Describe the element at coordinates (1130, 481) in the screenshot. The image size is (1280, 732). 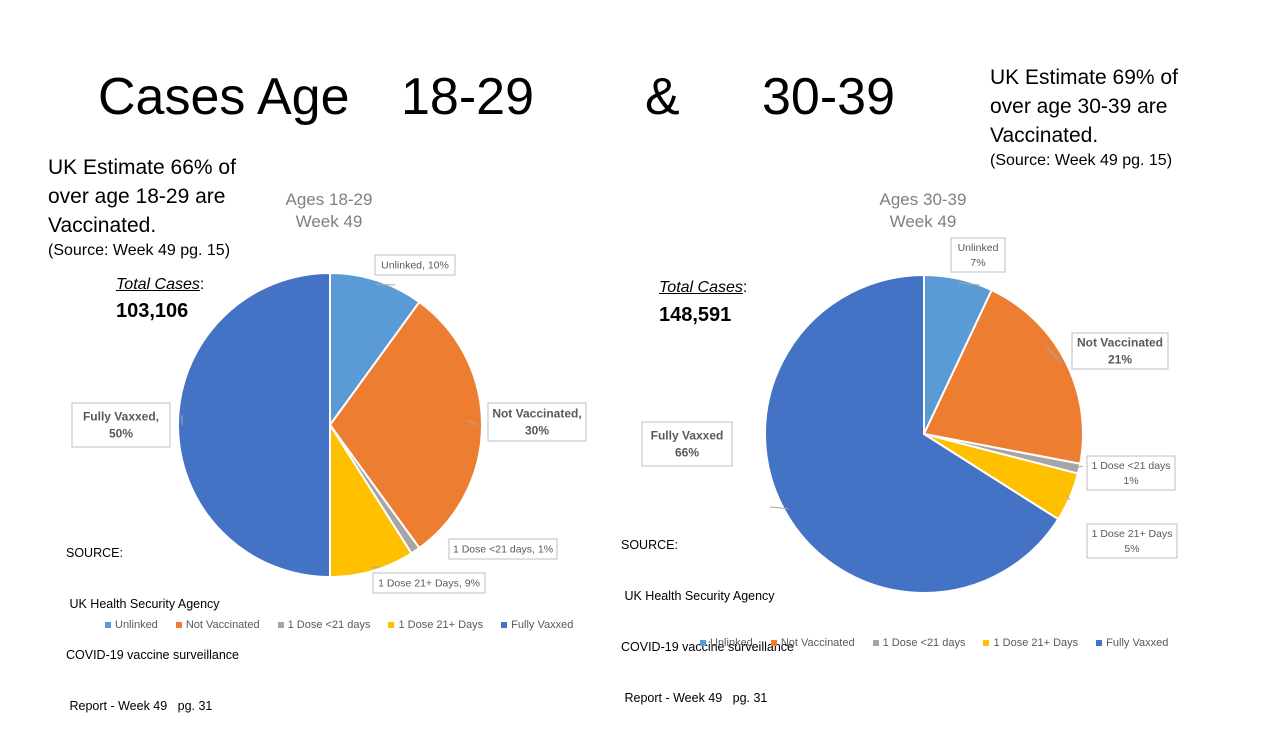
I see `data-label-text: 1%` at that location.